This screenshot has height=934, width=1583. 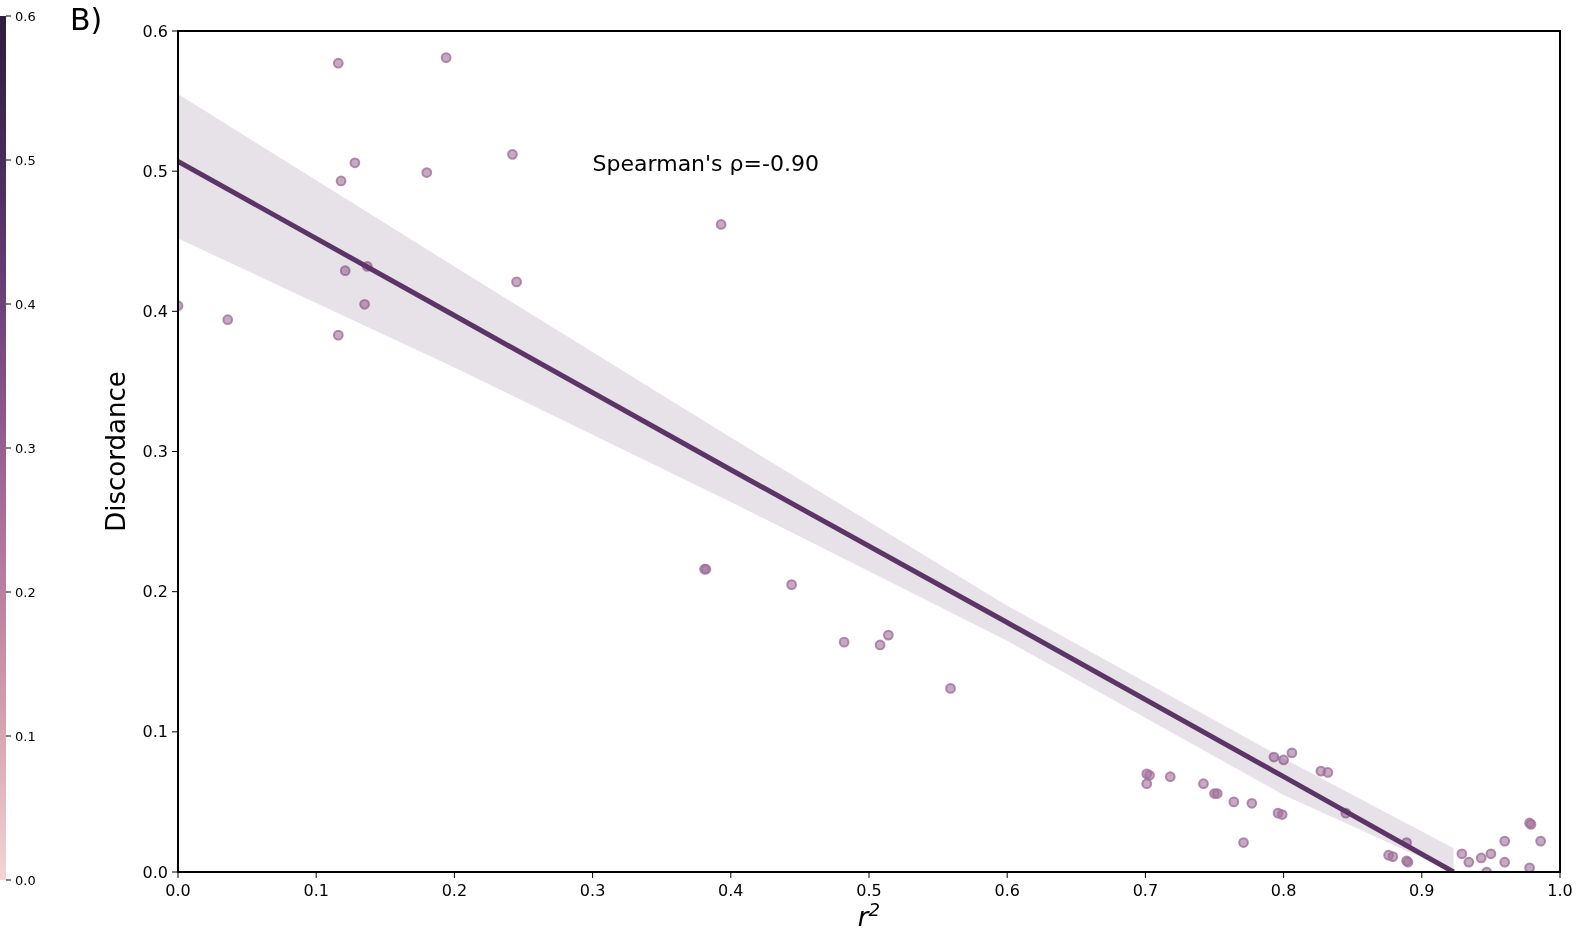 I want to click on text: B), so click(x=86, y=19).